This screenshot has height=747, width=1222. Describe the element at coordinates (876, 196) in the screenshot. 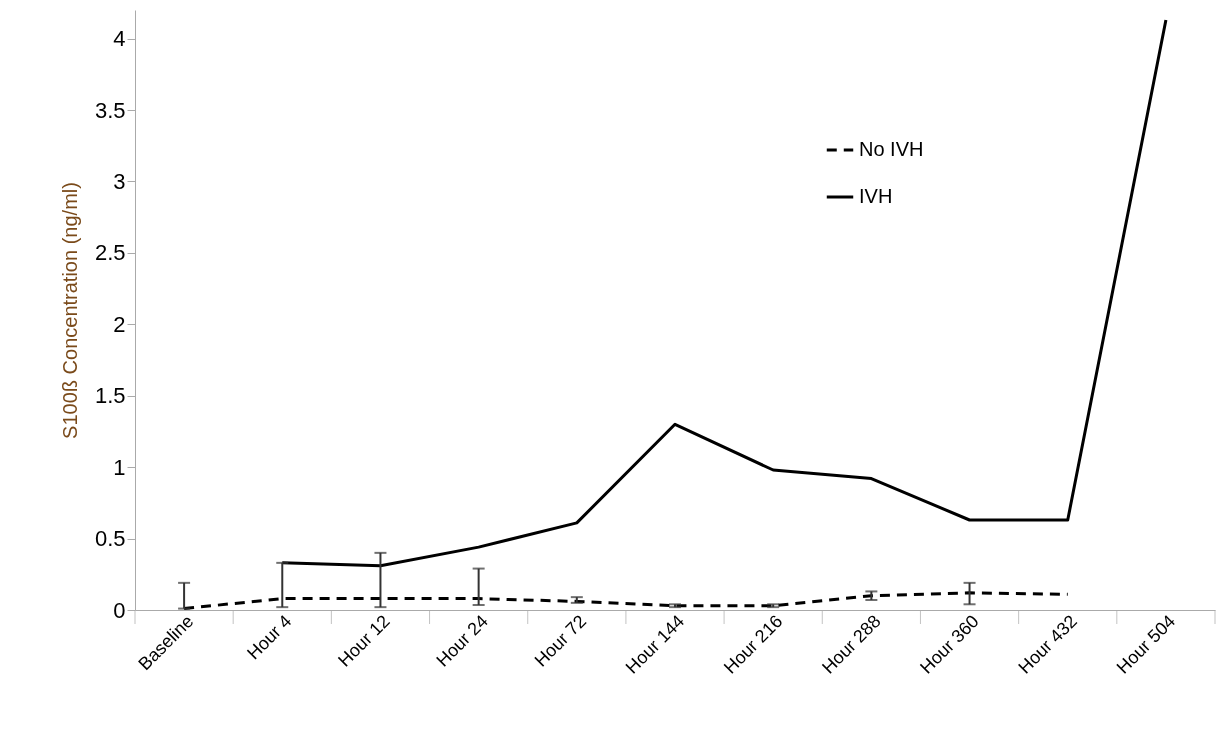

I see `legend-label: IVH` at that location.